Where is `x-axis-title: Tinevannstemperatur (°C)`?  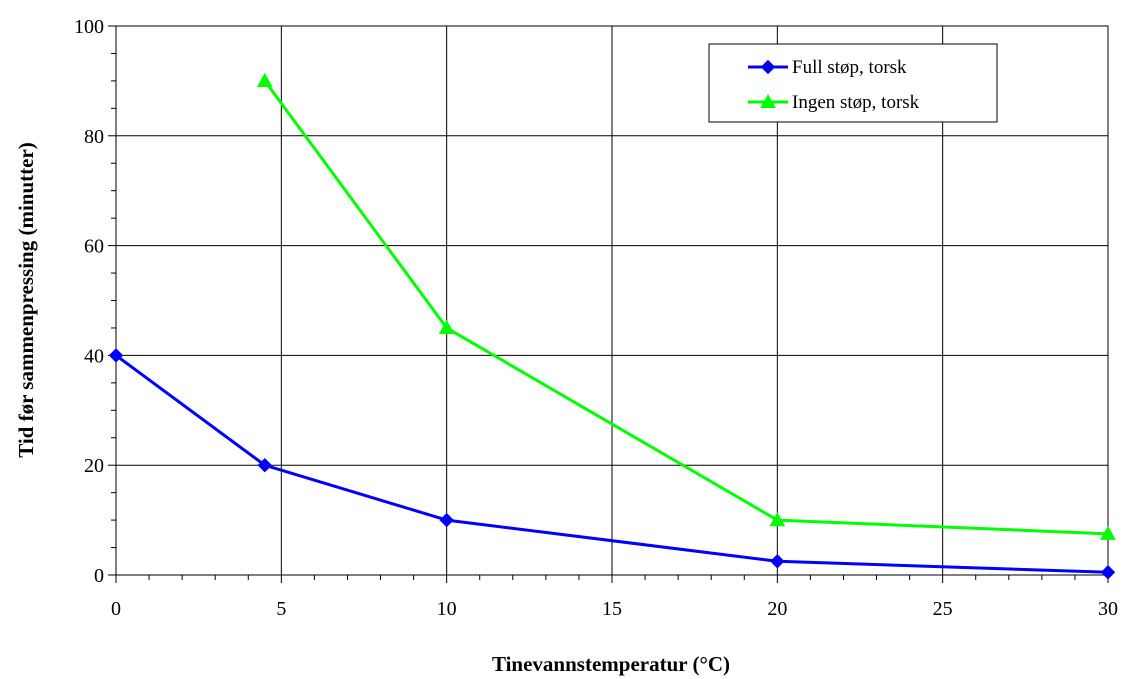
x-axis-title: Tinevannstemperatur (°C) is located at coordinates (611, 664).